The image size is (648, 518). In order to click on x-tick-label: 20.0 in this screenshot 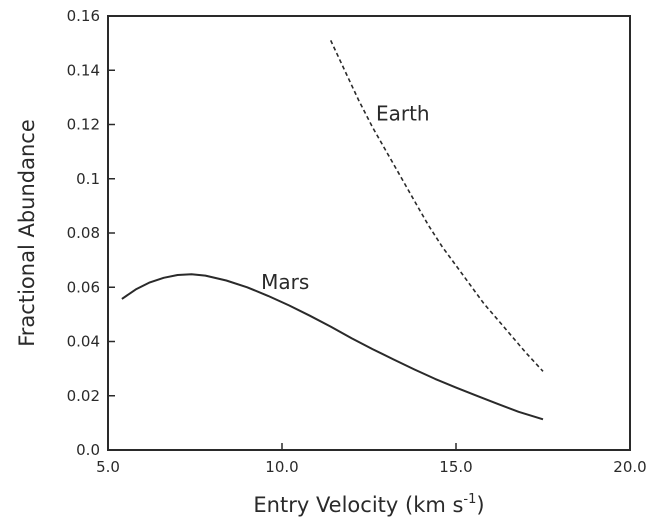, I will do `click(629, 467)`.